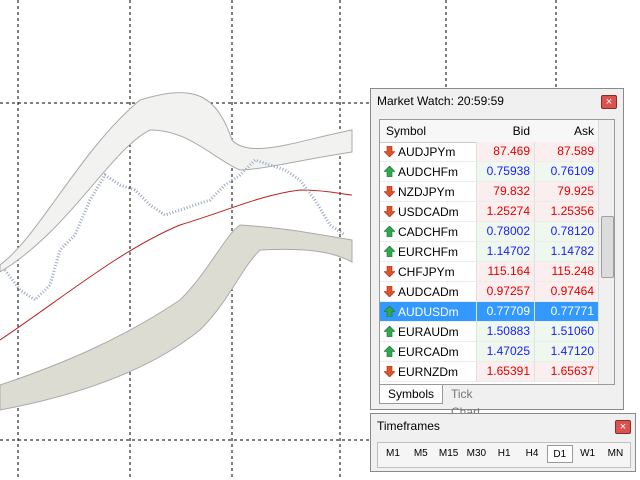 The width and height of the screenshot is (640, 480). I want to click on quote-row: EURAUDm 1.50883 1.51060, so click(489, 332).